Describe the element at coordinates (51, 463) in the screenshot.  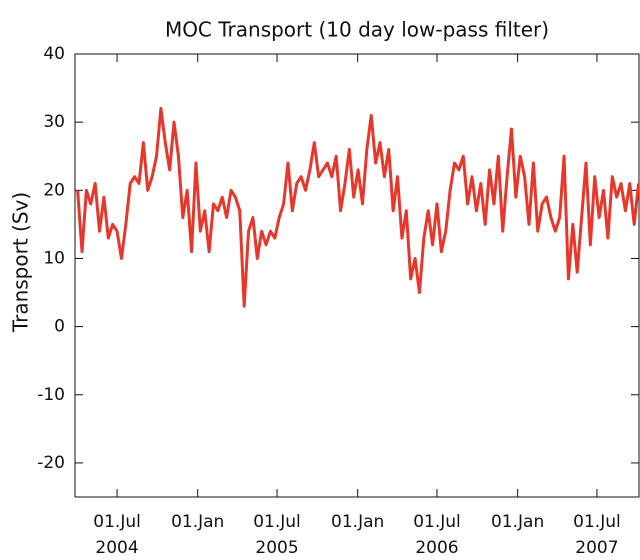
I see `y-tick-label: -20` at that location.